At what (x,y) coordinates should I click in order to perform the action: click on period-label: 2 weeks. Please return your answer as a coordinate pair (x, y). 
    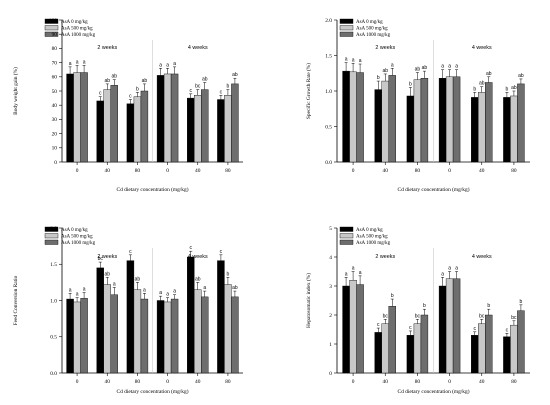
    Looking at the image, I should click on (107, 257).